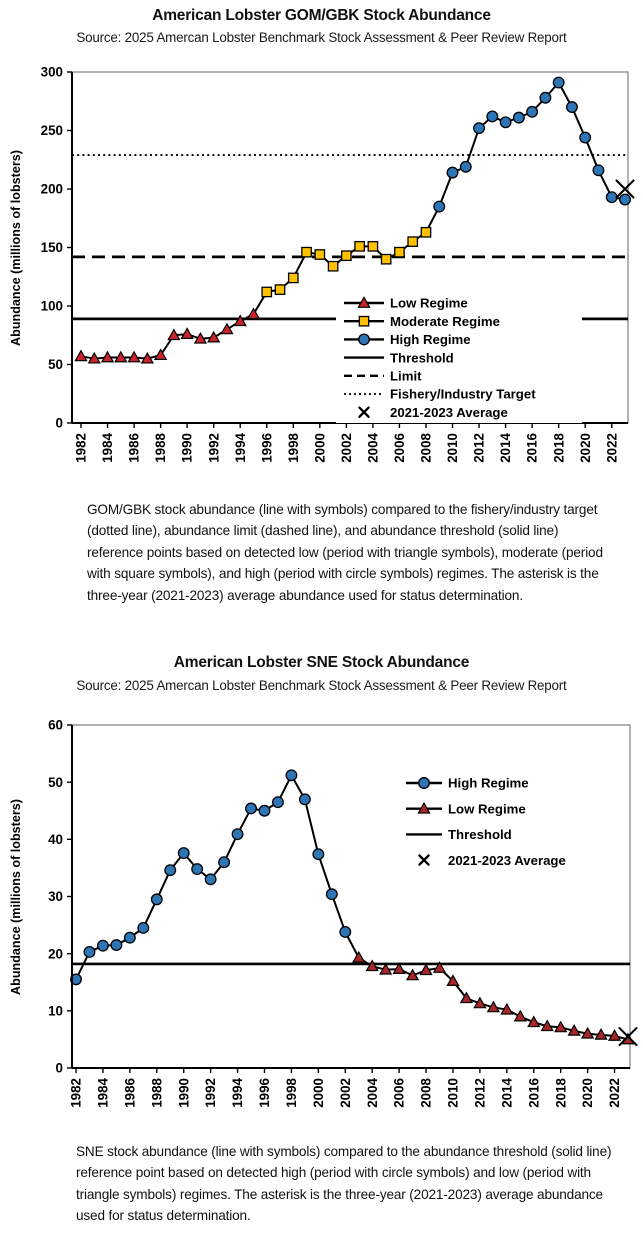 Image resolution: width=643 pixels, height=1235 pixels. What do you see at coordinates (422, 321) in the screenshot?
I see `legend-item: Moderate Regime` at bounding box center [422, 321].